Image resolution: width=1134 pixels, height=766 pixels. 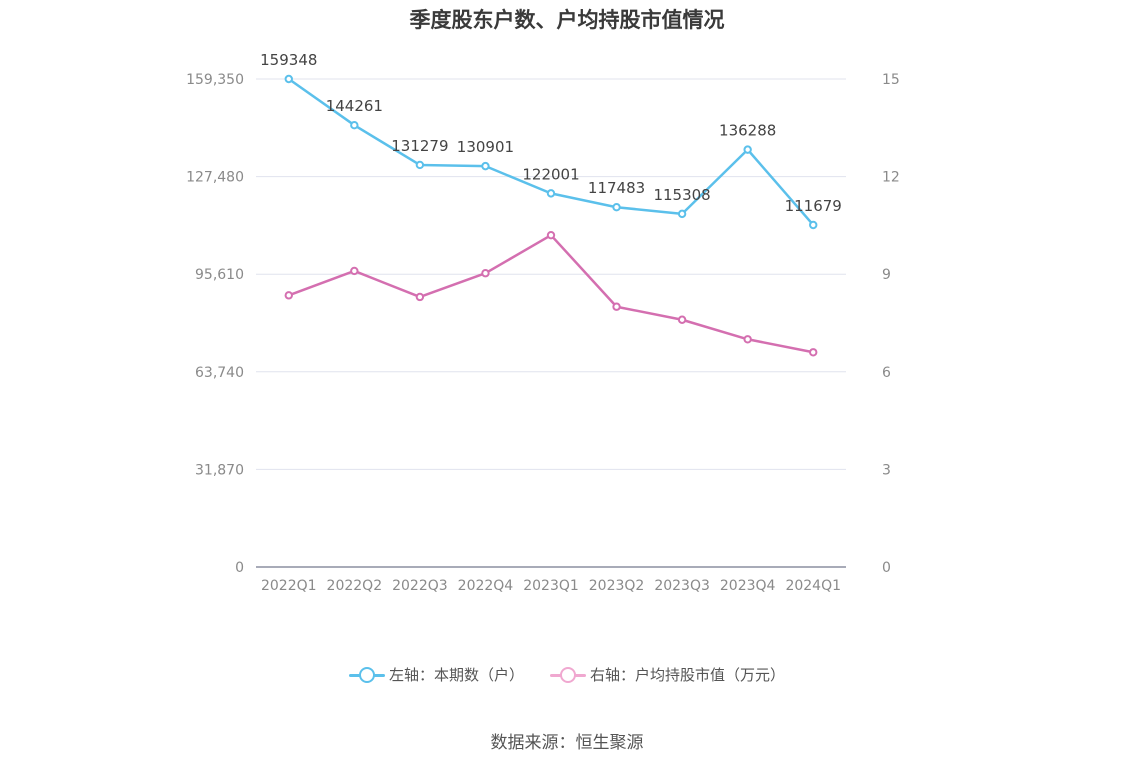 I want to click on data-label: 136288, so click(x=747, y=131).